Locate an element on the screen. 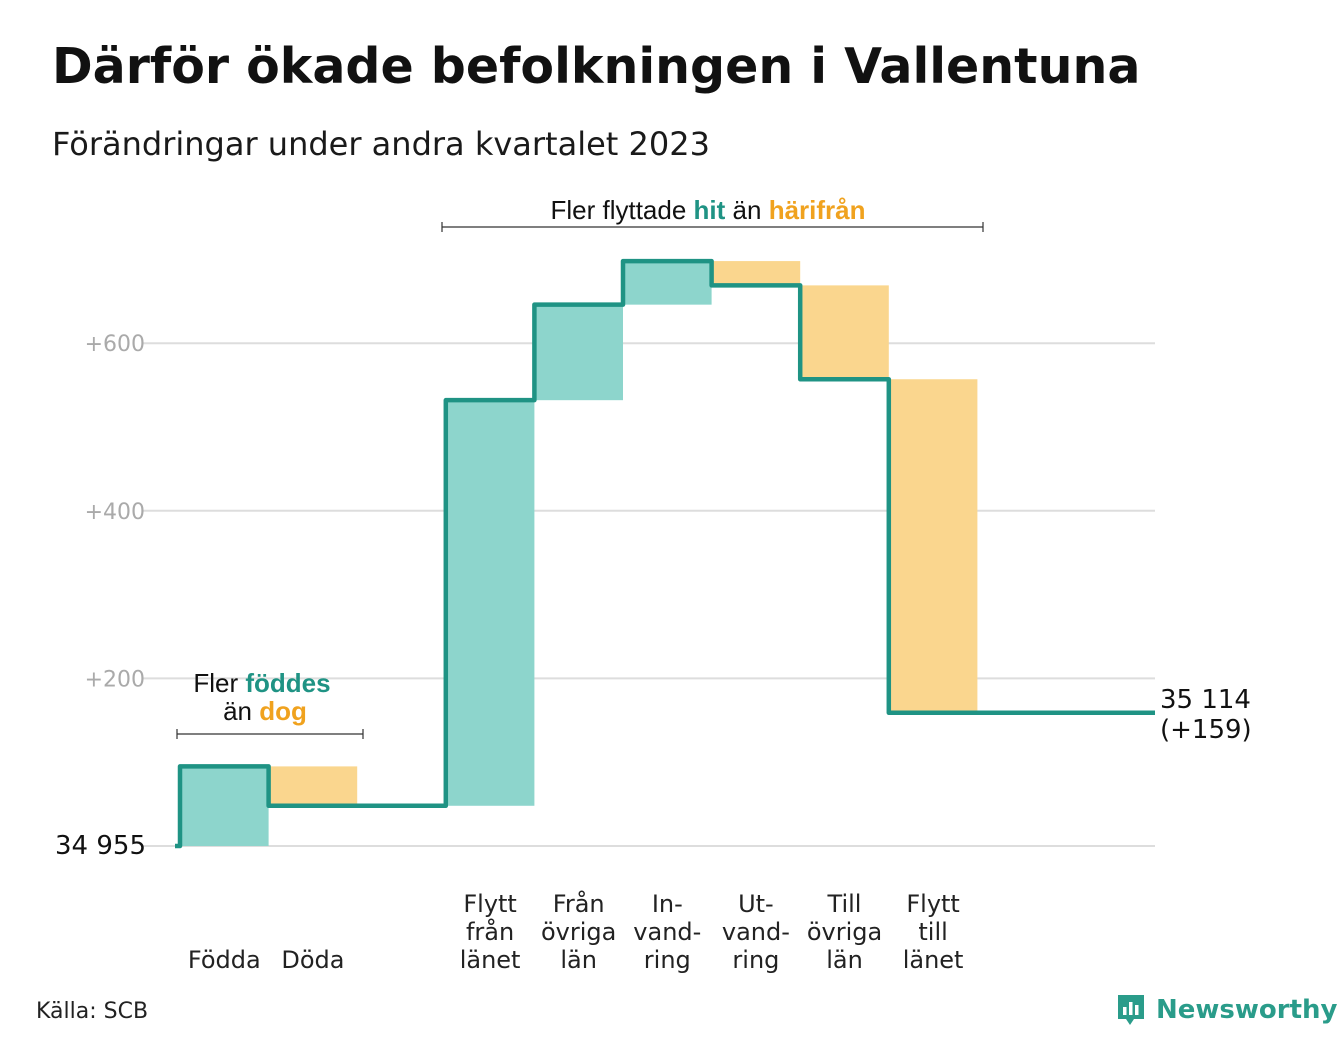 The height and width of the screenshot is (1060, 1340). end-change-label: (+159) is located at coordinates (1206, 730).